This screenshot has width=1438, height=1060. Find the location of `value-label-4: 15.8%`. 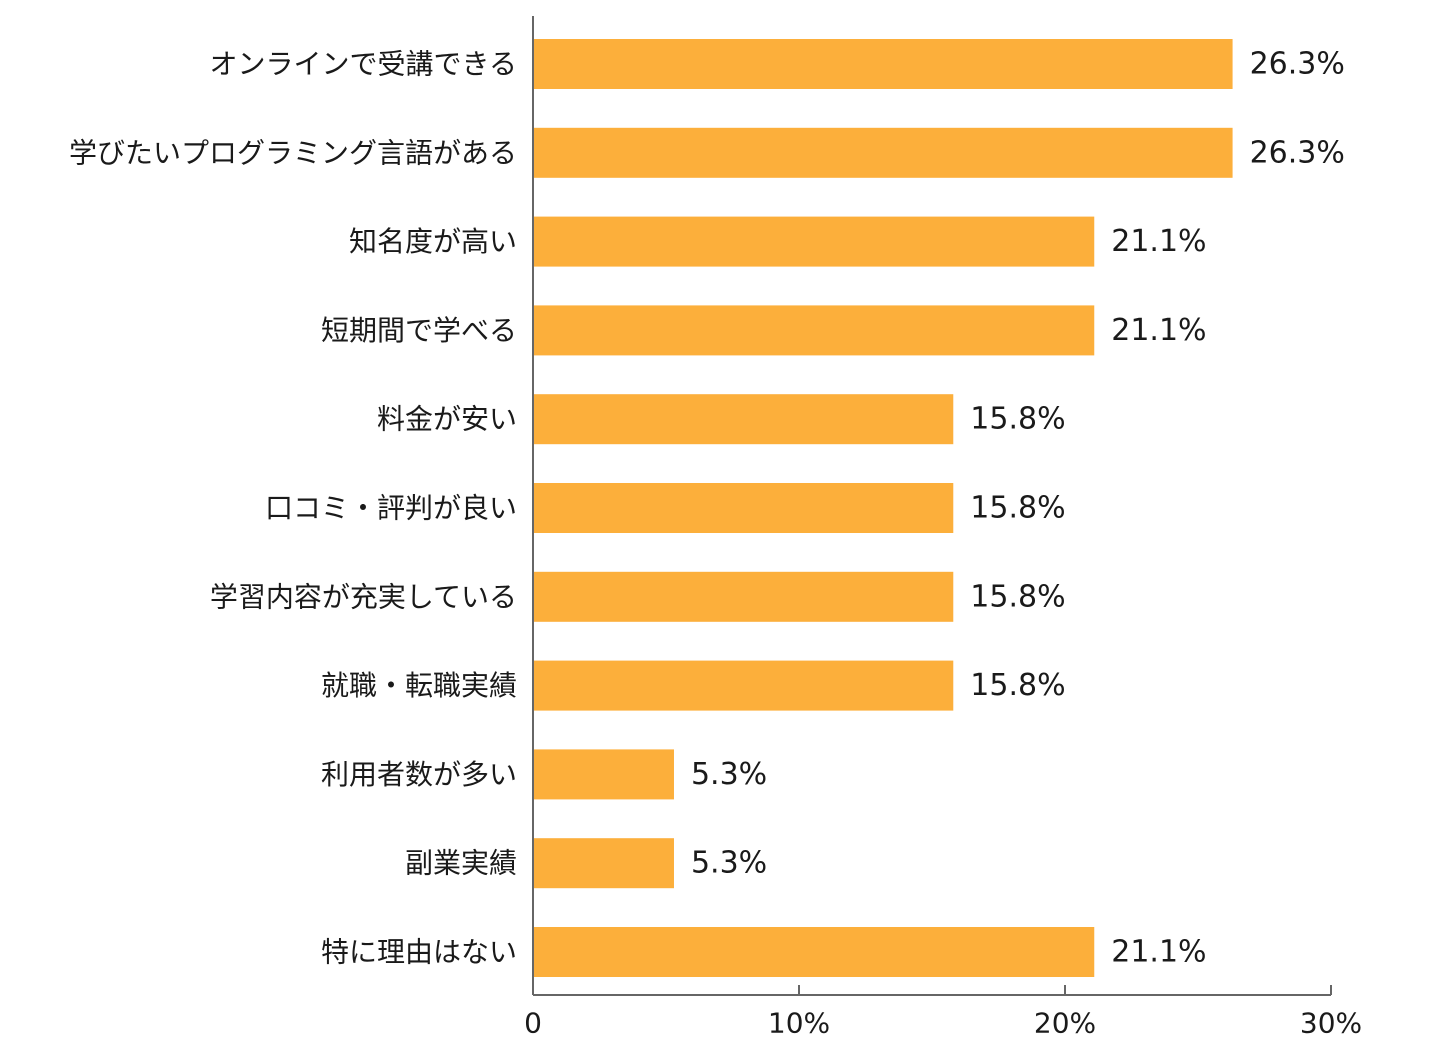

value-label-4: 15.8% is located at coordinates (1017, 419).